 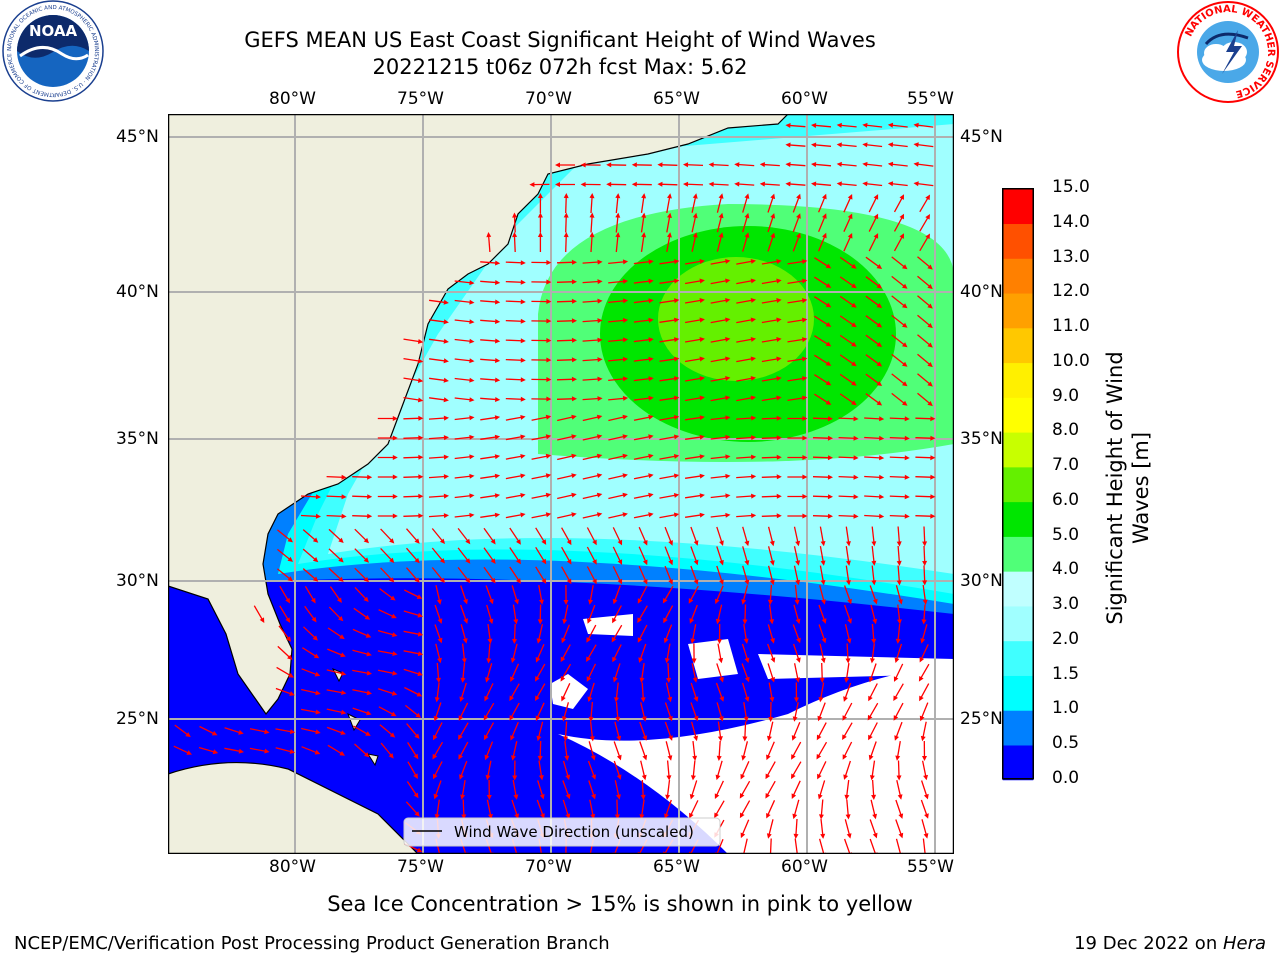 I want to click on lat-tick-label: 45°N, so click(x=137, y=137).